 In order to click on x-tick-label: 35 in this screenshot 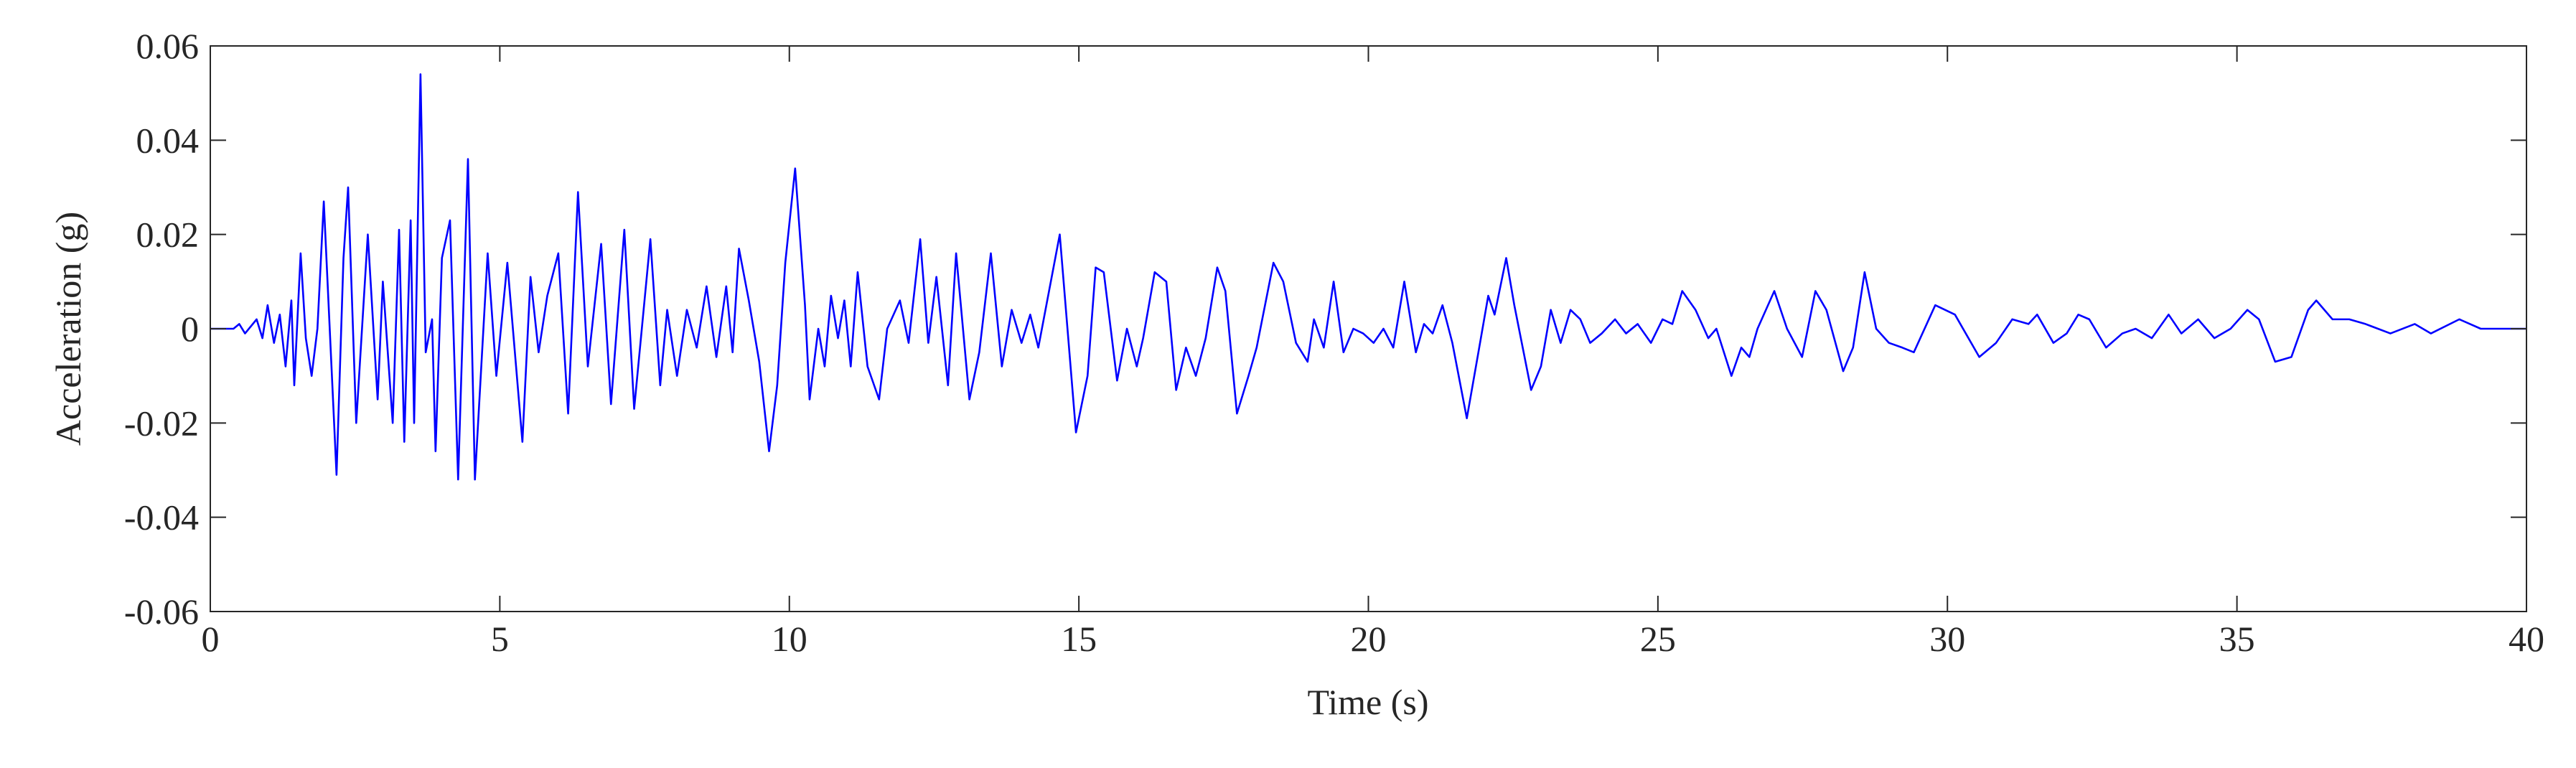, I will do `click(2237, 639)`.